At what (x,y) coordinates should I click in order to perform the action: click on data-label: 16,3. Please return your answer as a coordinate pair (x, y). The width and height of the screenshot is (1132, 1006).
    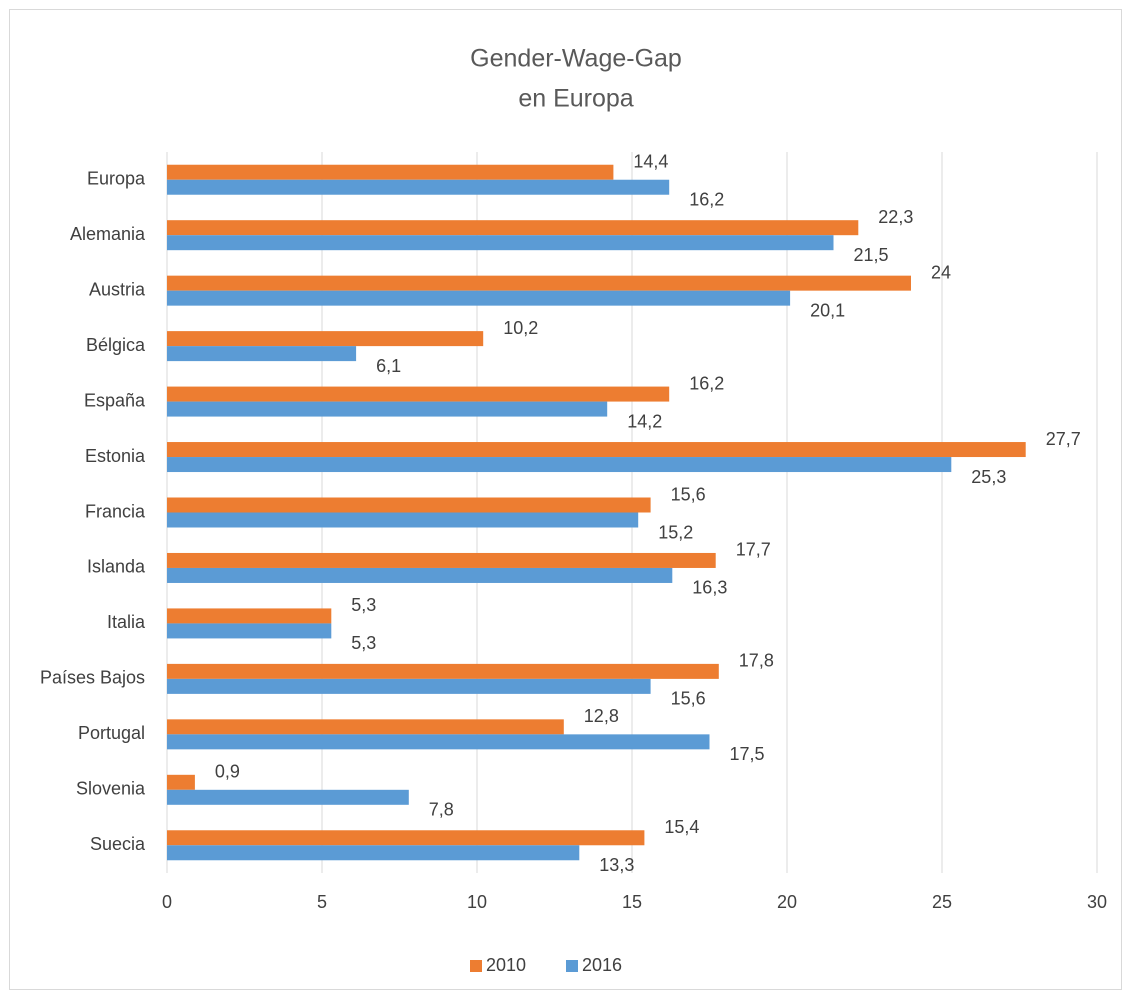
    Looking at the image, I should click on (709, 588).